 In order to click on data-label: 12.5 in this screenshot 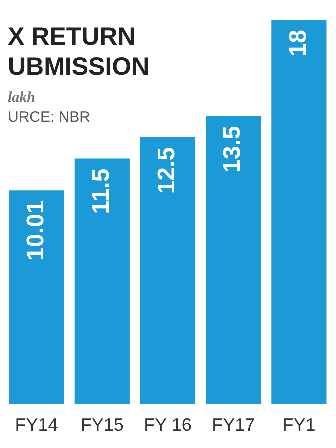, I will do `click(167, 170)`.